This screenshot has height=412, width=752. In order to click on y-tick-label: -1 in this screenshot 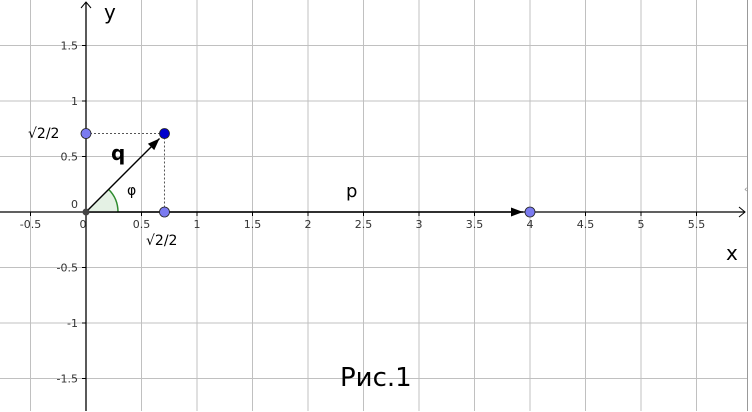, I will do `click(72, 323)`.